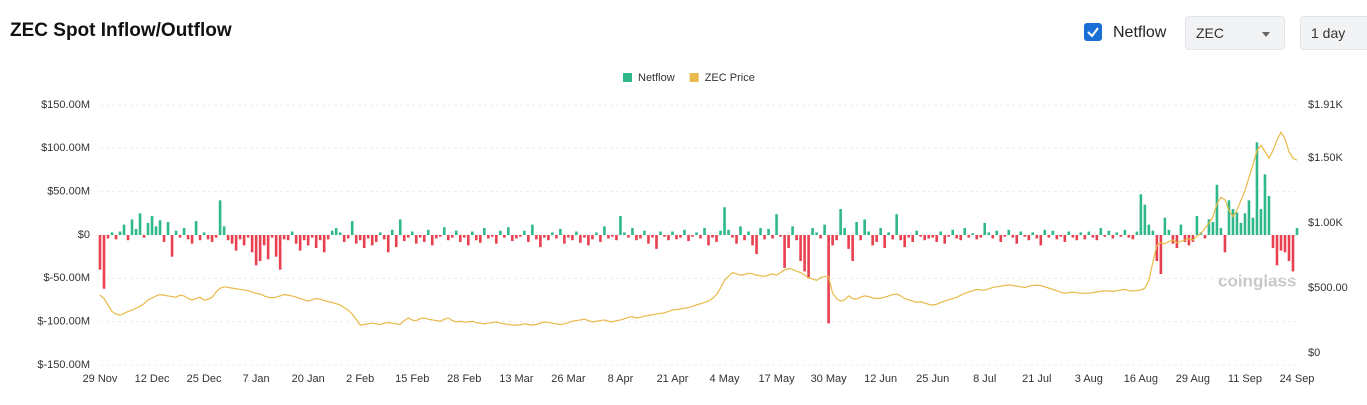 The width and height of the screenshot is (1367, 405). I want to click on netflow-checkbox, so click(1093, 32).